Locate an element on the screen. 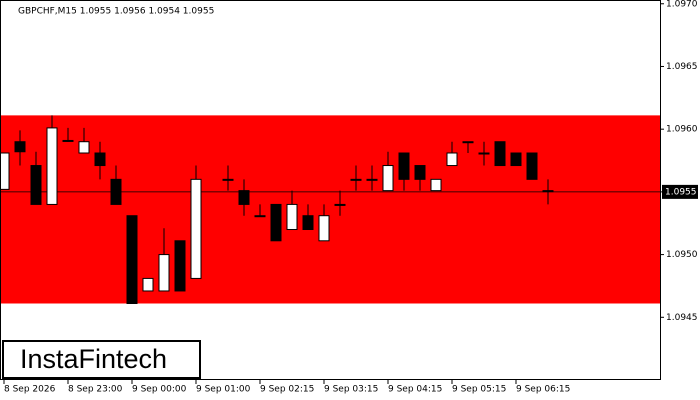 The width and height of the screenshot is (700, 400). x-tick-label: 9 Sep 01:00 is located at coordinates (223, 390).